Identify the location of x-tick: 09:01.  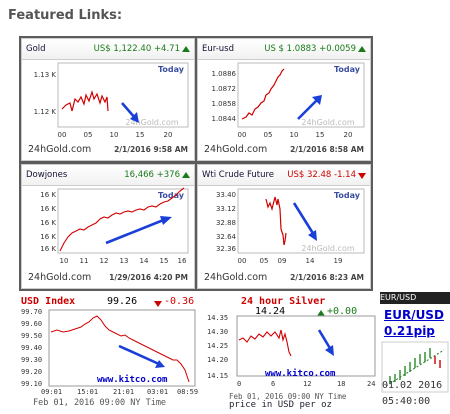
(51, 392).